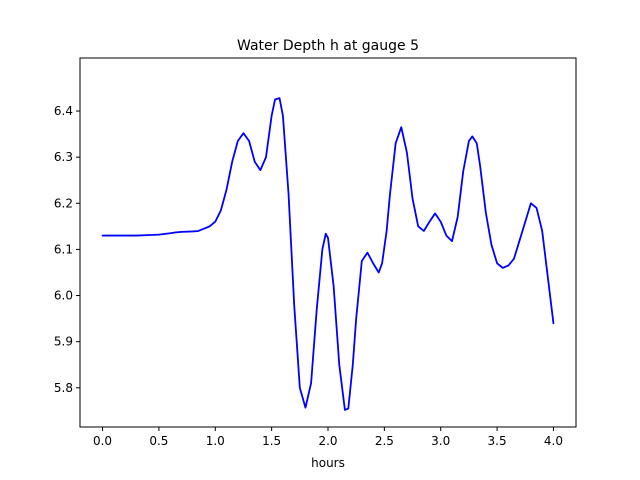 The height and width of the screenshot is (480, 640). What do you see at coordinates (63, 157) in the screenshot?
I see `y-tick-label: 6.3` at bounding box center [63, 157].